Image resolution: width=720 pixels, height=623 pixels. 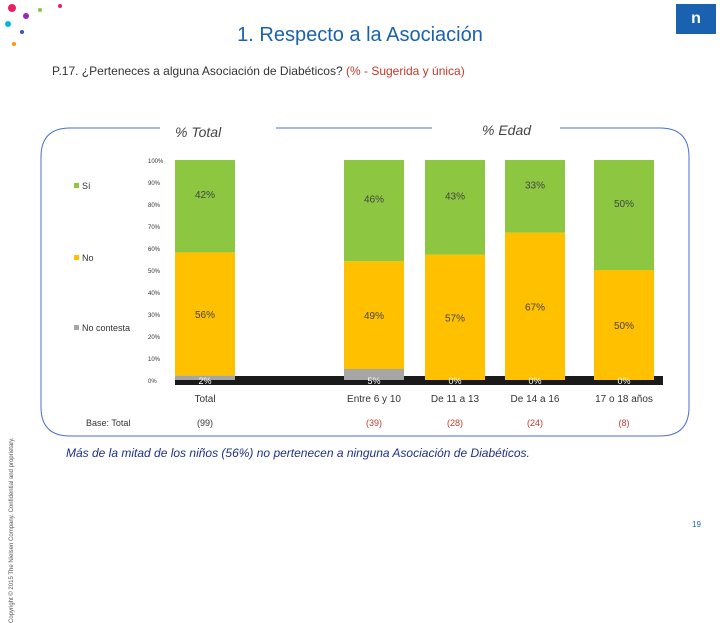 I want to click on decorative-dots, so click(x=33, y=25).